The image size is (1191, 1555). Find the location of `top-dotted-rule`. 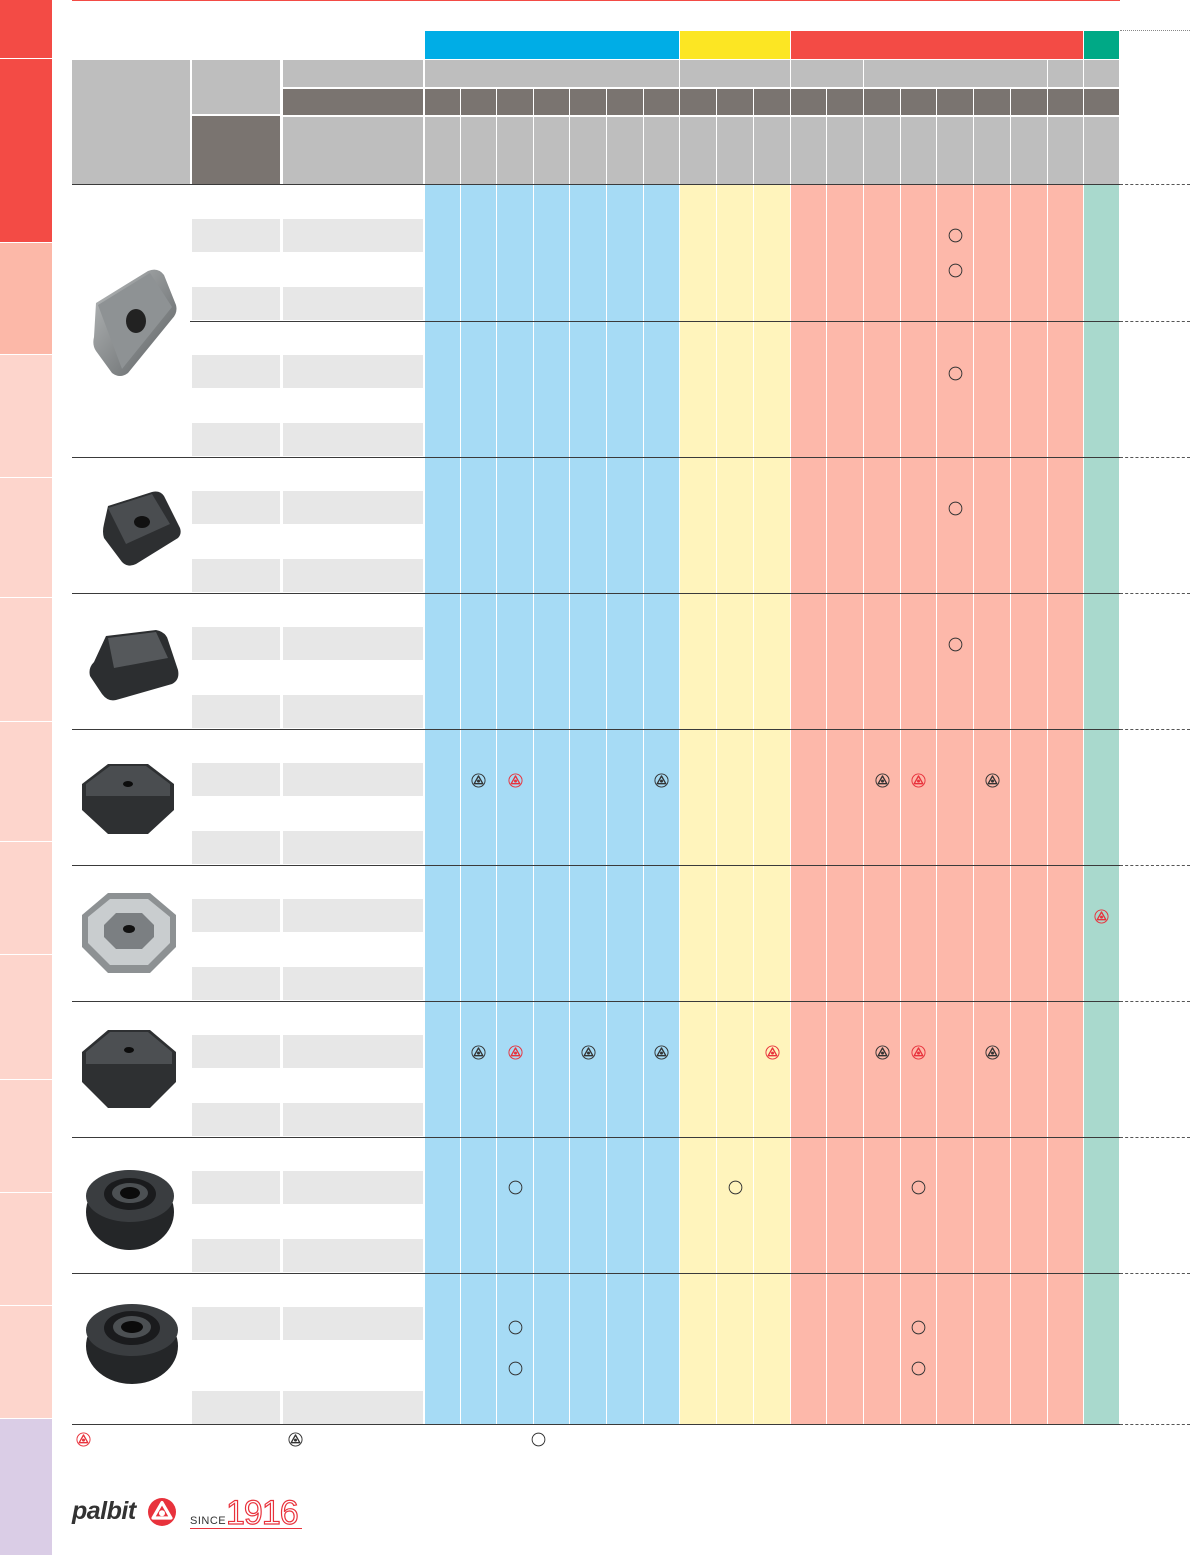

top-dotted-rule is located at coordinates (1155, 30).